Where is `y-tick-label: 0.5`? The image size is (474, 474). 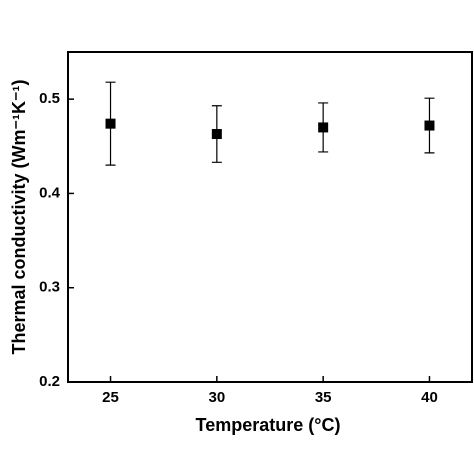
y-tick-label: 0.5 is located at coordinates (49, 98).